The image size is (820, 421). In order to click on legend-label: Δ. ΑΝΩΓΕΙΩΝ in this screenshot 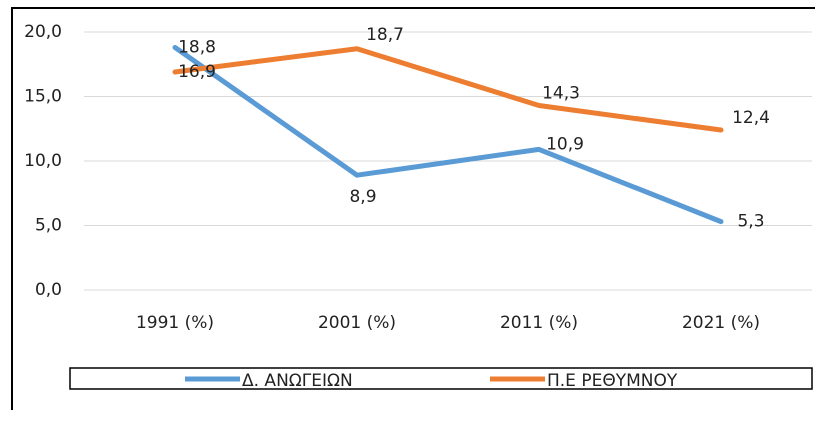, I will do `click(297, 381)`.